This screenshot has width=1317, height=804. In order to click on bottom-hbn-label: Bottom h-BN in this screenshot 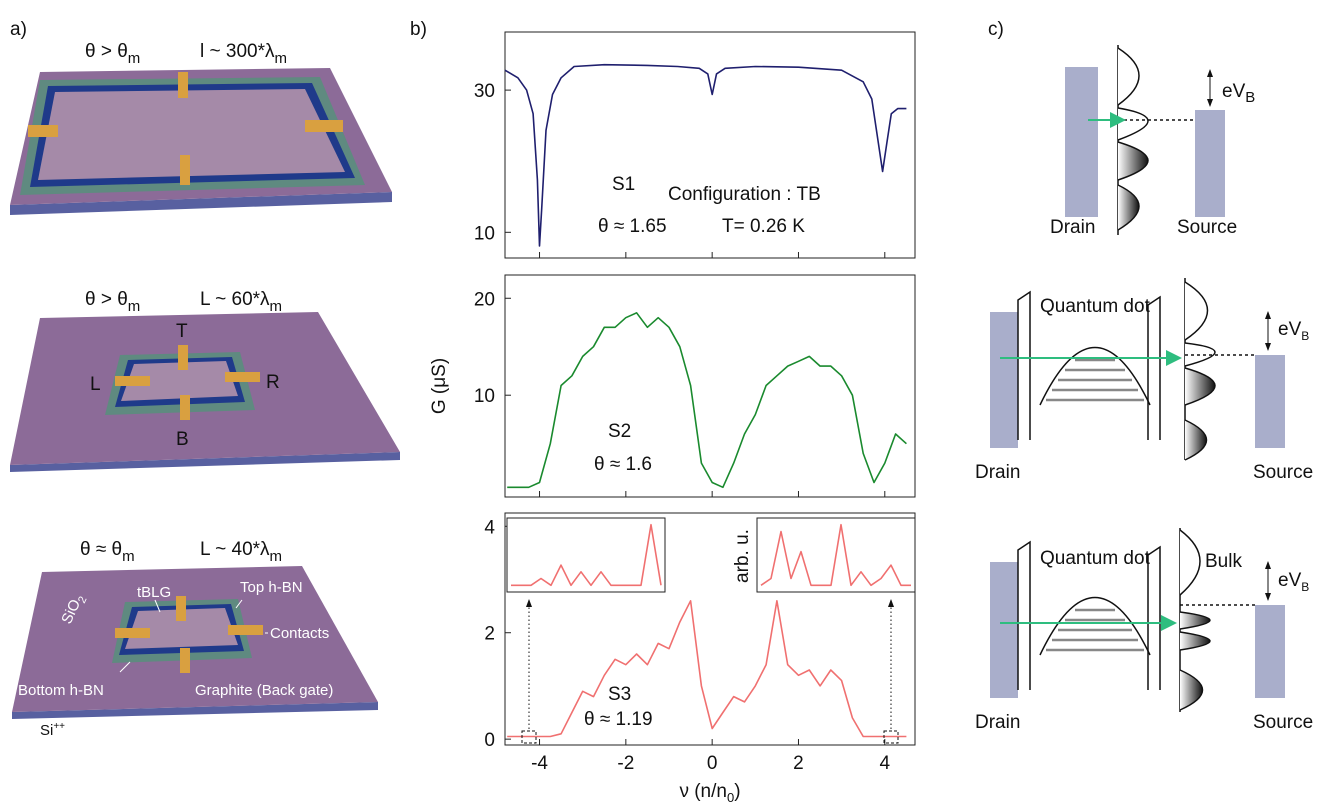, I will do `click(61, 690)`.